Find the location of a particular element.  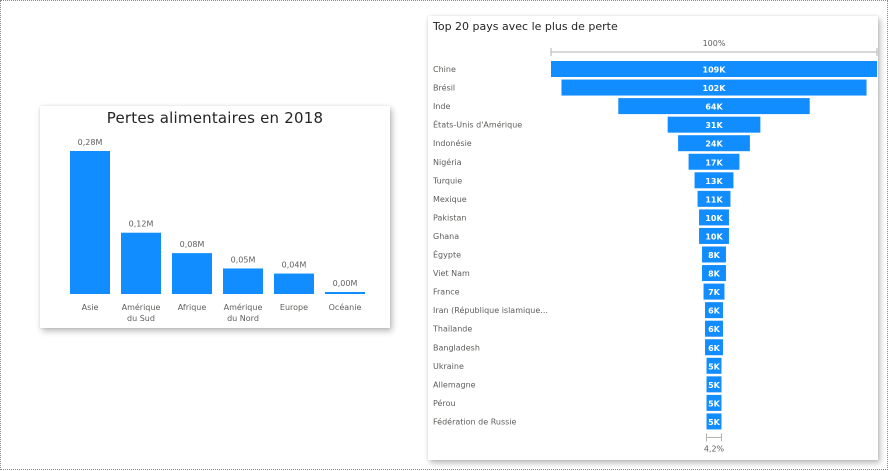

bar-data-label: 0,12M is located at coordinates (141, 224).